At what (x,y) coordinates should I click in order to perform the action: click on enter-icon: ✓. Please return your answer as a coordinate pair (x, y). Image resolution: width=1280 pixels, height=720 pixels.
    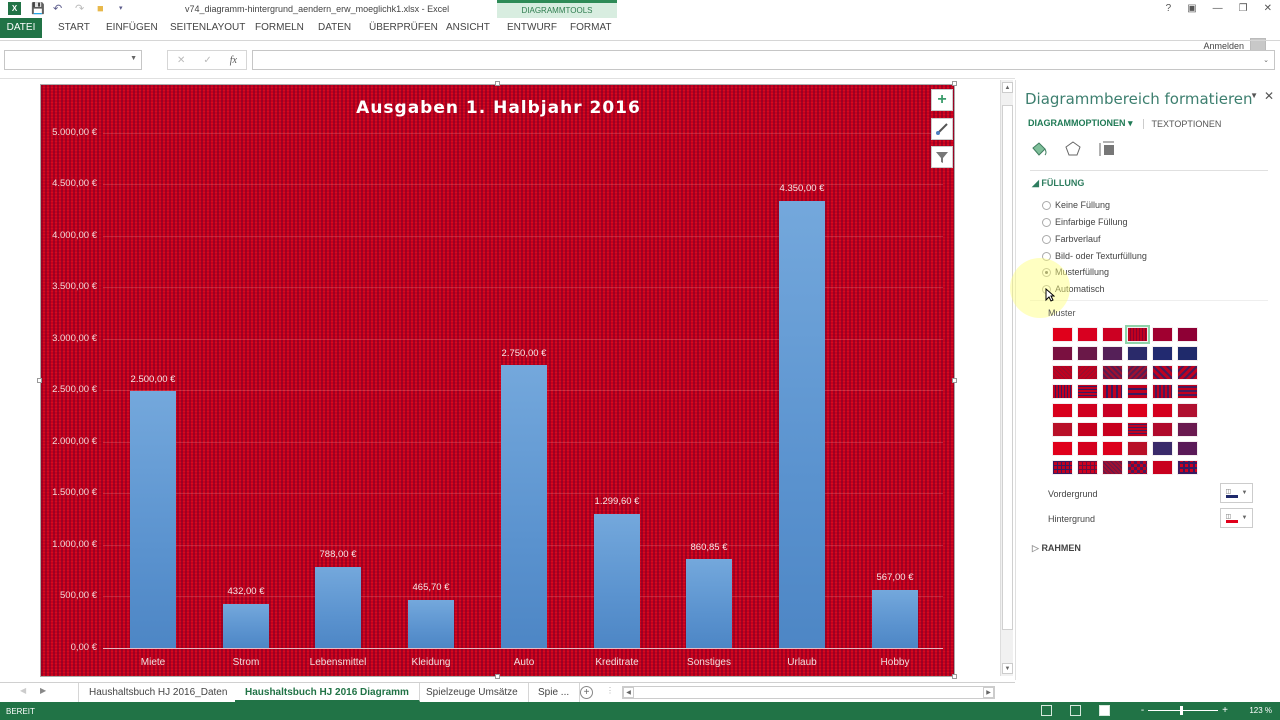
    Looking at the image, I should click on (207, 60).